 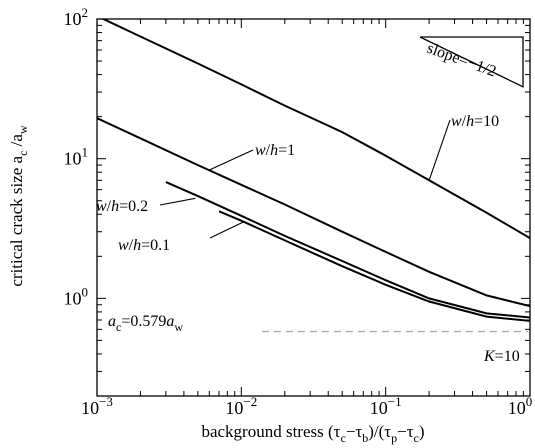 I want to click on y-tick-label: 10⁰, so click(x=76, y=296).